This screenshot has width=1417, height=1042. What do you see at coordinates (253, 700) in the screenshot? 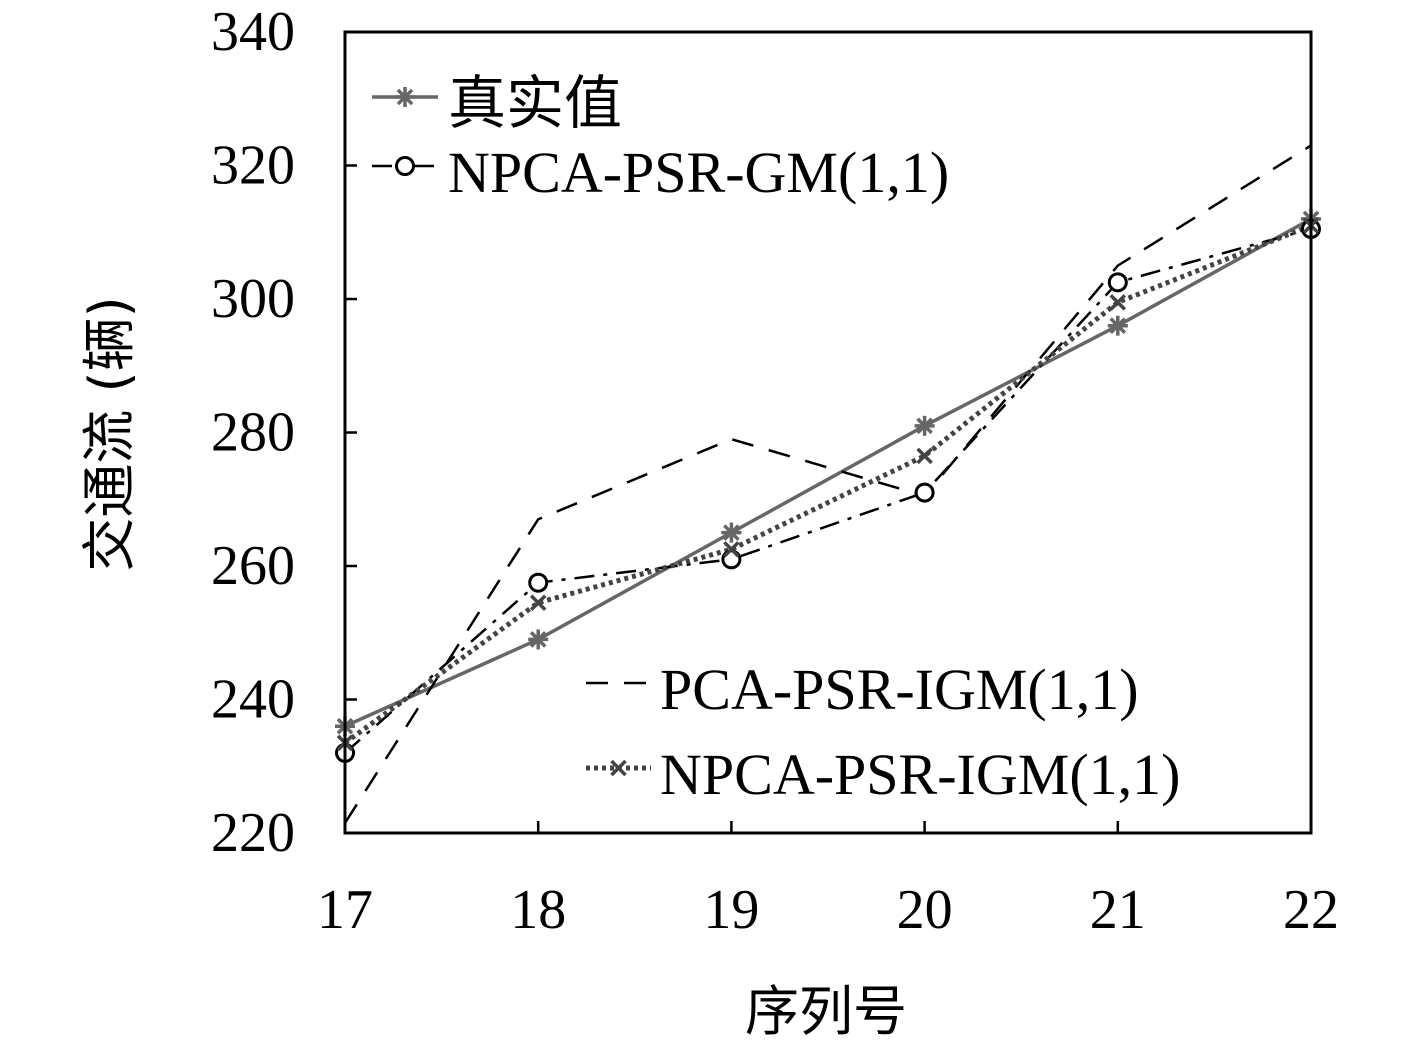
I see `y-tick-label-1: 240` at bounding box center [253, 700].